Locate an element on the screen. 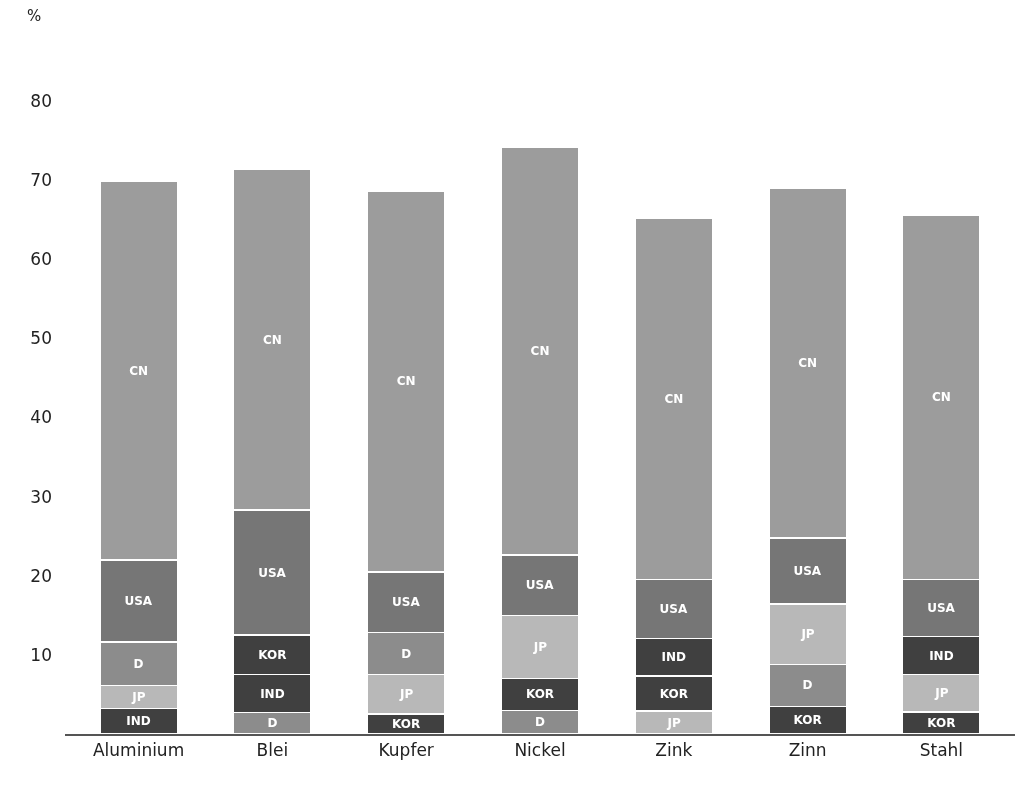 The image size is (1015, 792). x-tick-label: Kupfer is located at coordinates (406, 750).